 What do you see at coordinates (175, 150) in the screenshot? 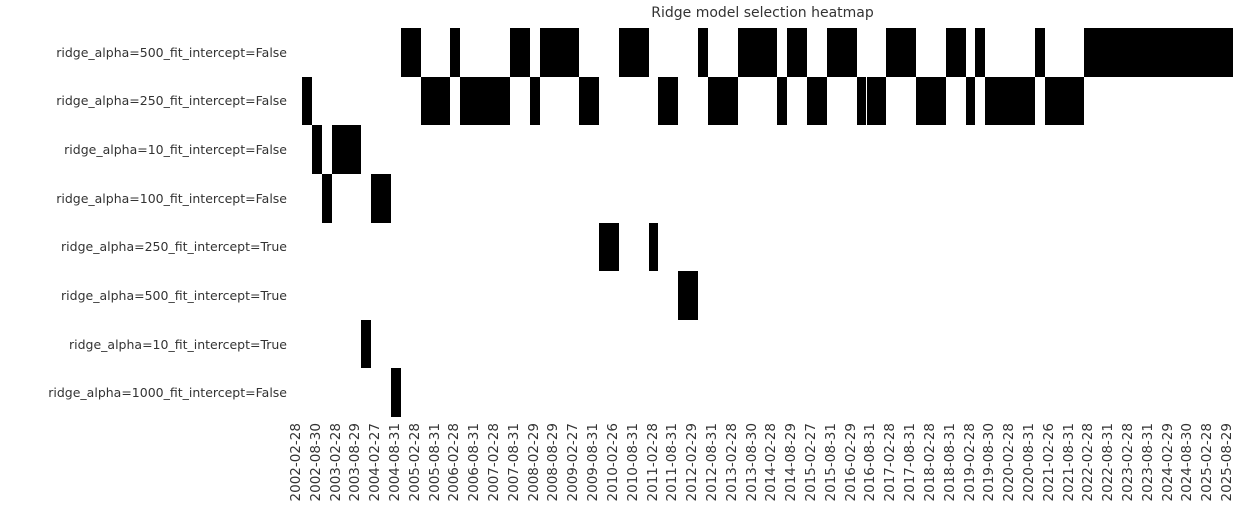
I see `row-label: ridge_alpha=10_fit_intercept=False` at bounding box center [175, 150].